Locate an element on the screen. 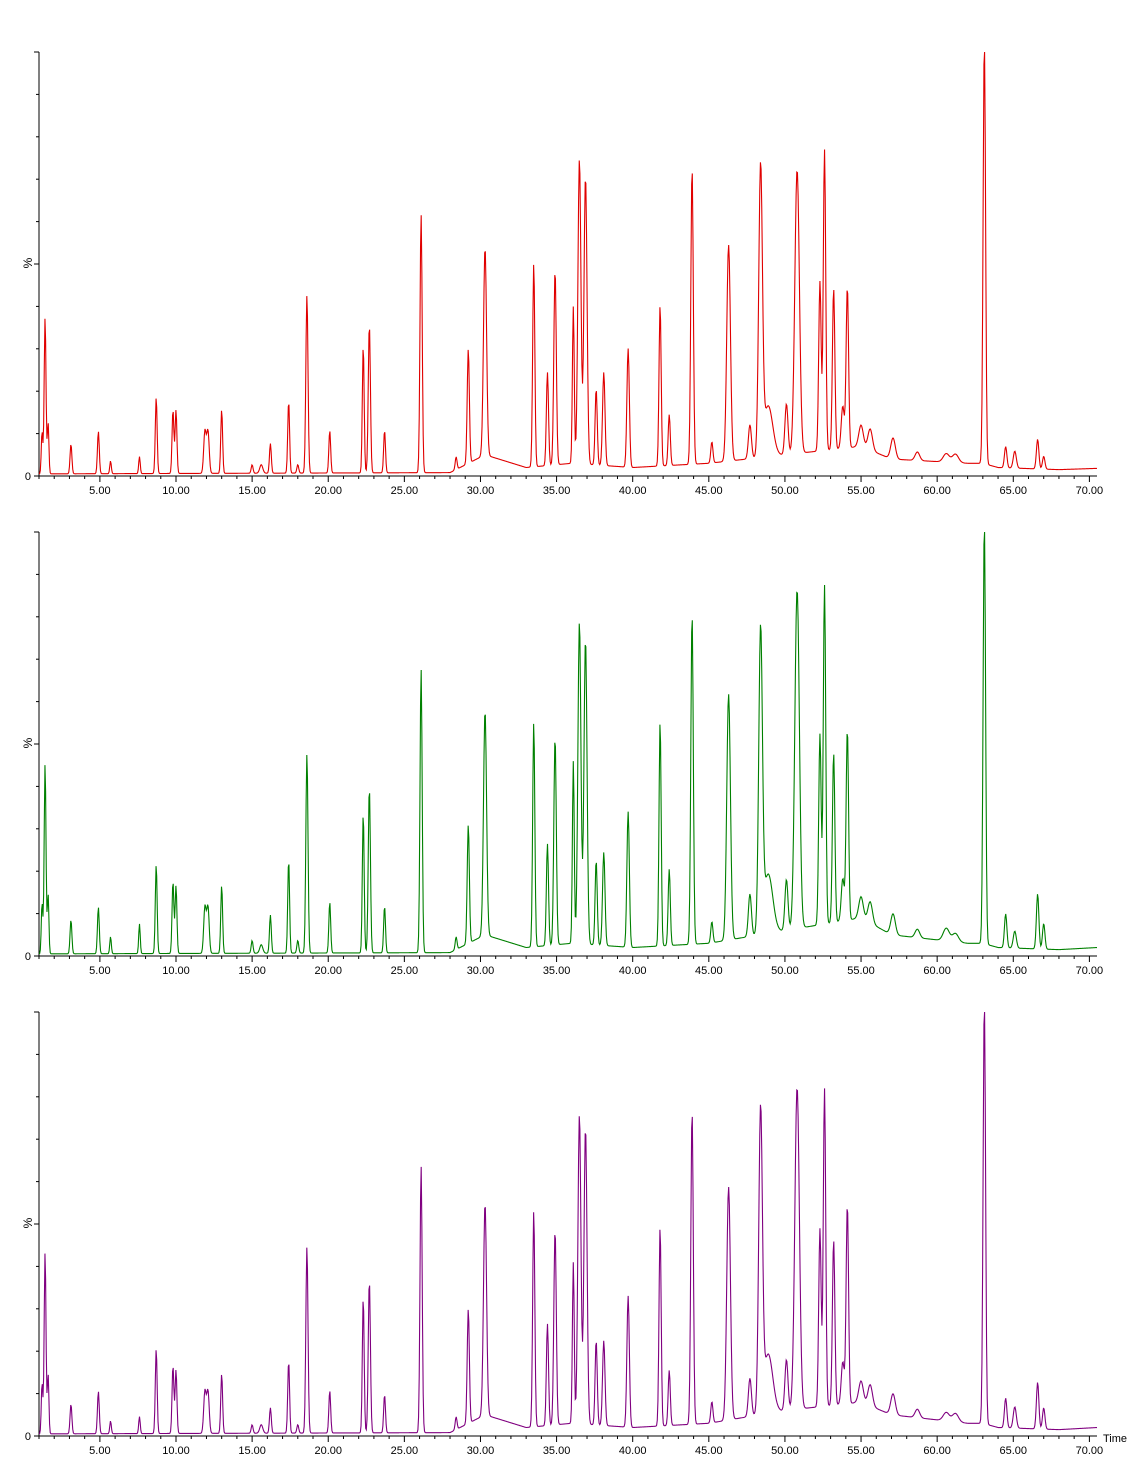 The width and height of the screenshot is (1136, 1459). x-axis-label: Time is located at coordinates (1115, 1439).